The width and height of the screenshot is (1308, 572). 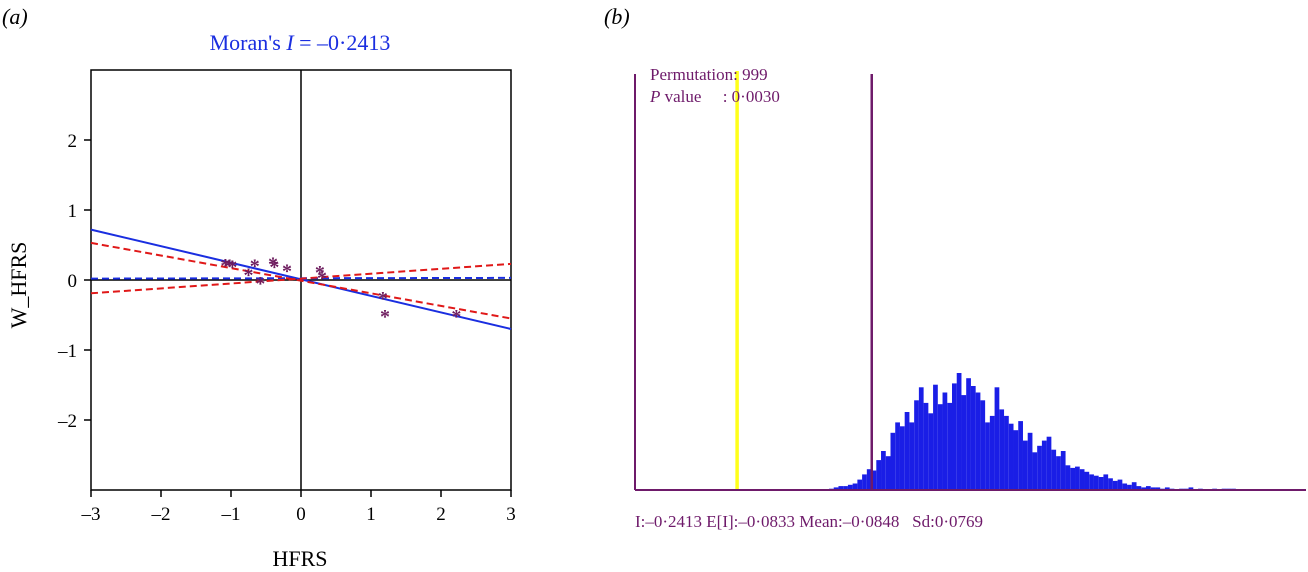 I want to click on x-tick-label: 2, so click(x=441, y=514).